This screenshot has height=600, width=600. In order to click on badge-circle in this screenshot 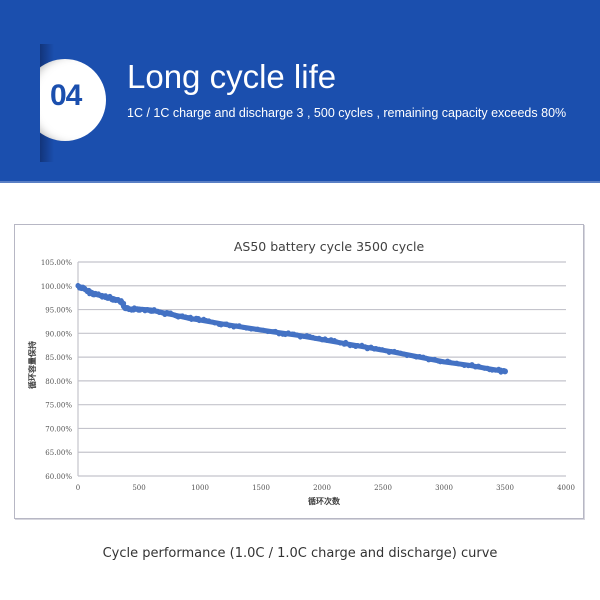, I will do `click(73, 100)`.